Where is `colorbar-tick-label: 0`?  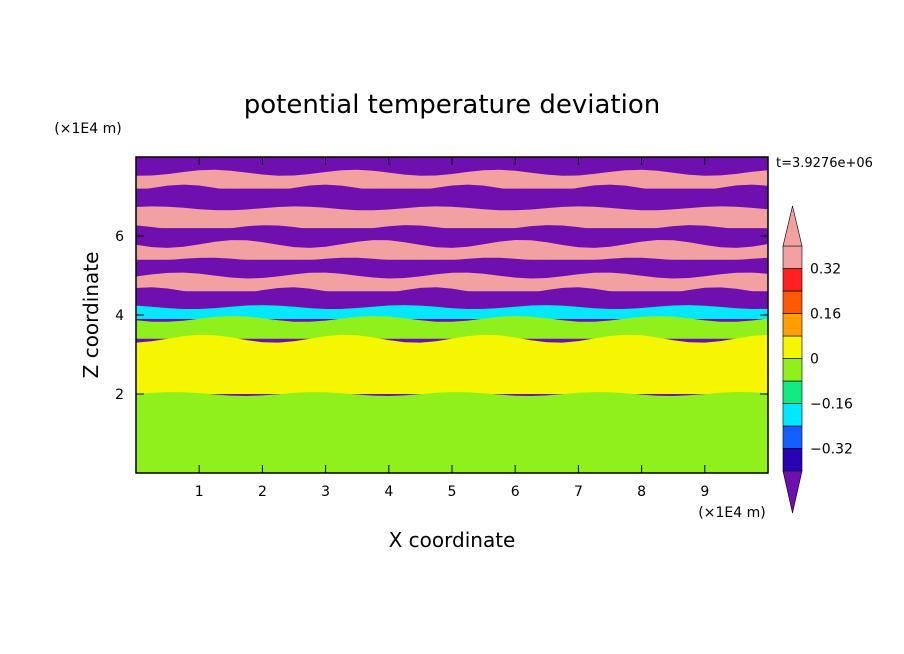 colorbar-tick-label: 0 is located at coordinates (814, 360).